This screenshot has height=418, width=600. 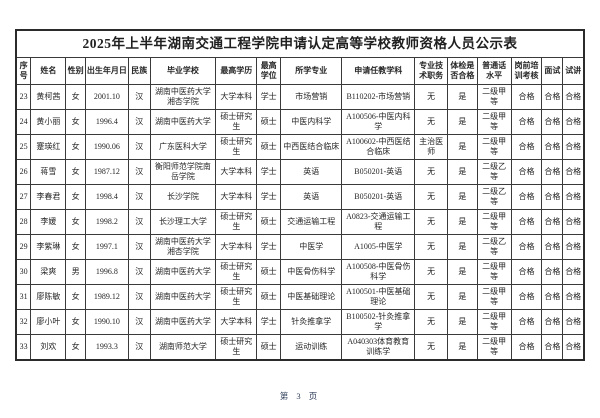 What do you see at coordinates (106, 71) in the screenshot?
I see `header-cell: 出生年月日` at bounding box center [106, 71].